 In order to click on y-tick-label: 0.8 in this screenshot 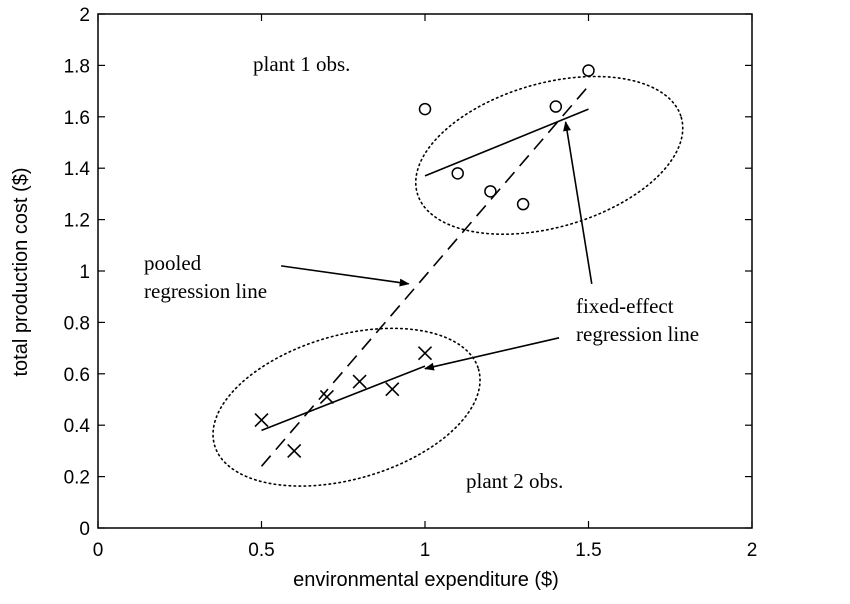, I will do `click(77, 323)`.